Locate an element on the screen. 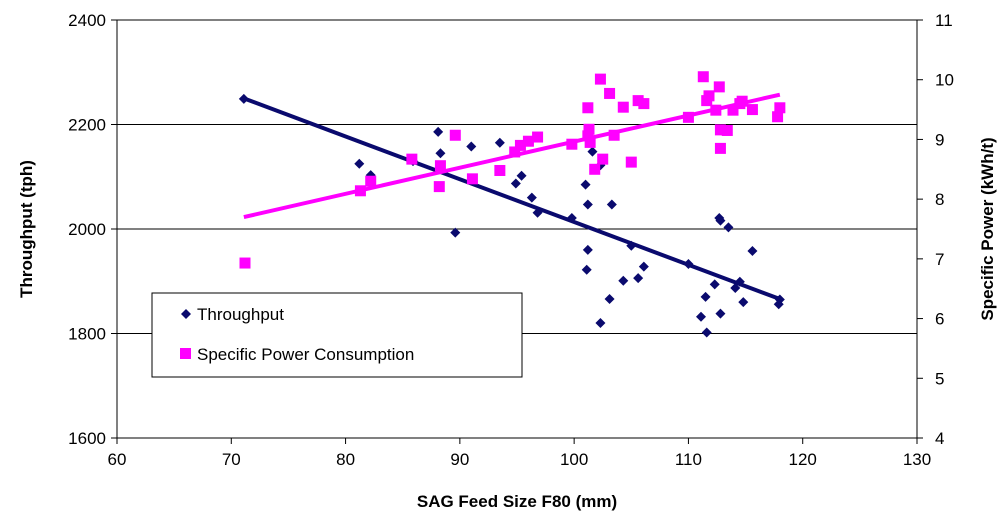  x-tick-label-2: 80 is located at coordinates (345, 459).